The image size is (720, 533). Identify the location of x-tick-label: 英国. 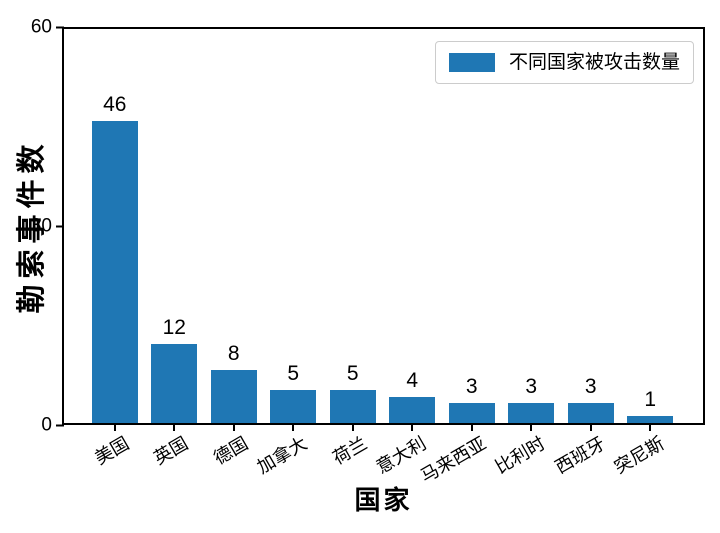
(171, 451).